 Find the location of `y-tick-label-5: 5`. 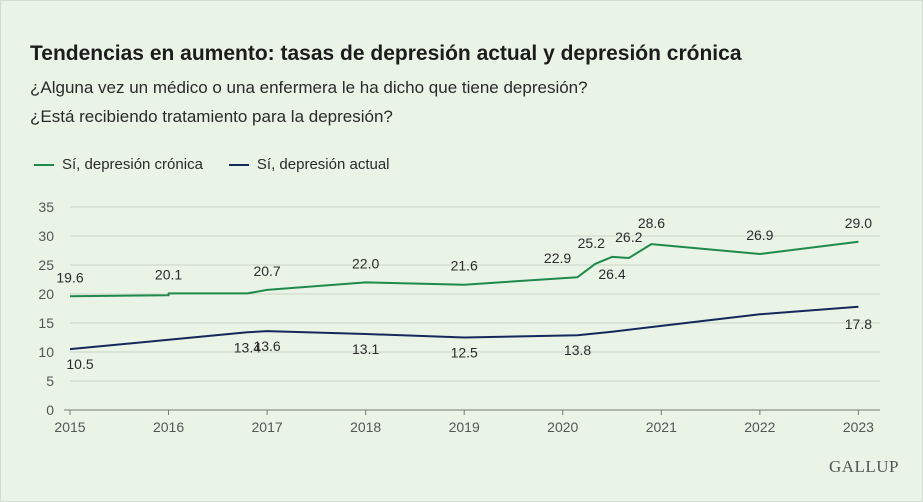

y-tick-label-5: 5 is located at coordinates (50, 381).